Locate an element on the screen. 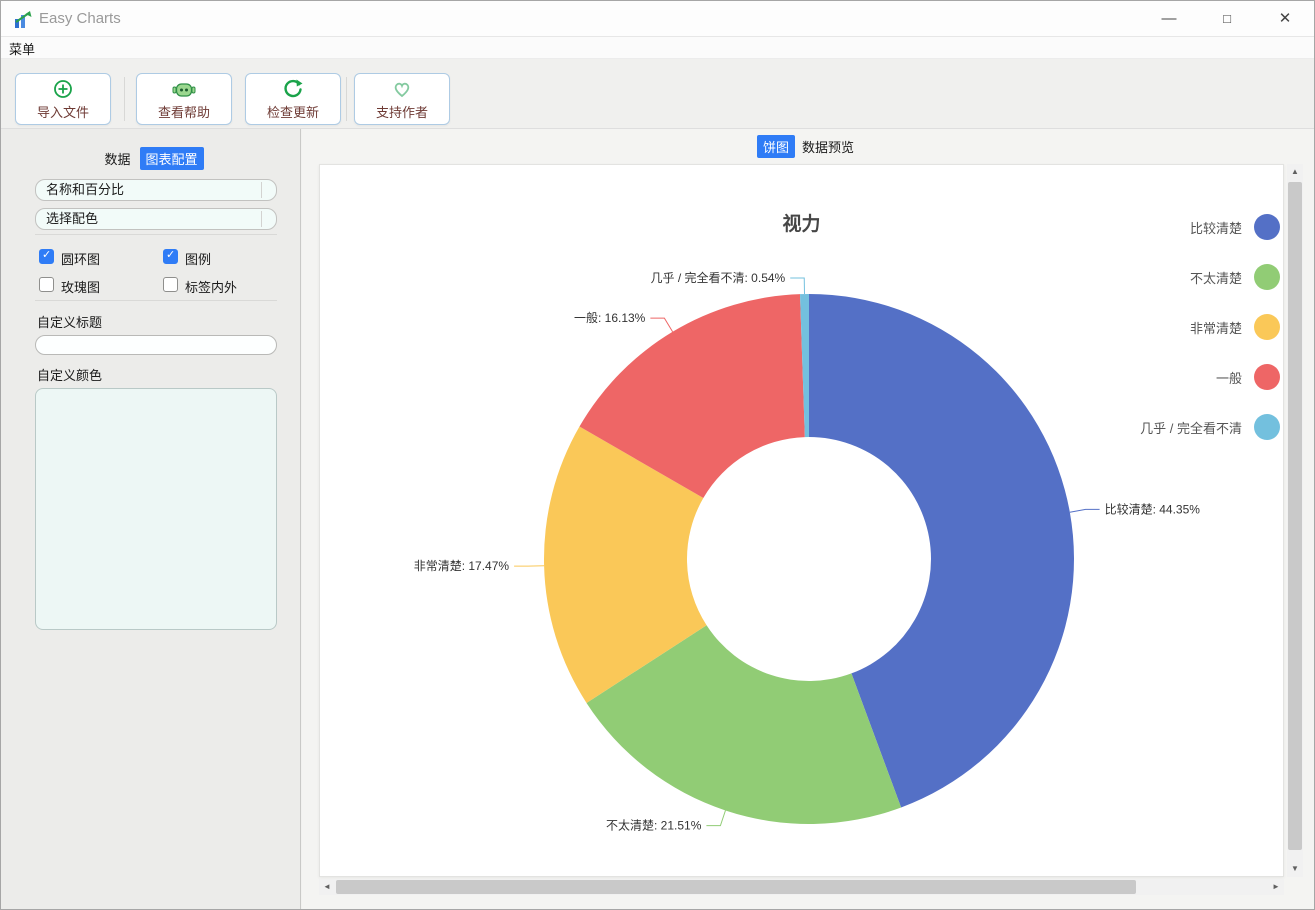 This screenshot has height=910, width=1315. custom-colors-label: 自定义颜色 is located at coordinates (70, 375).